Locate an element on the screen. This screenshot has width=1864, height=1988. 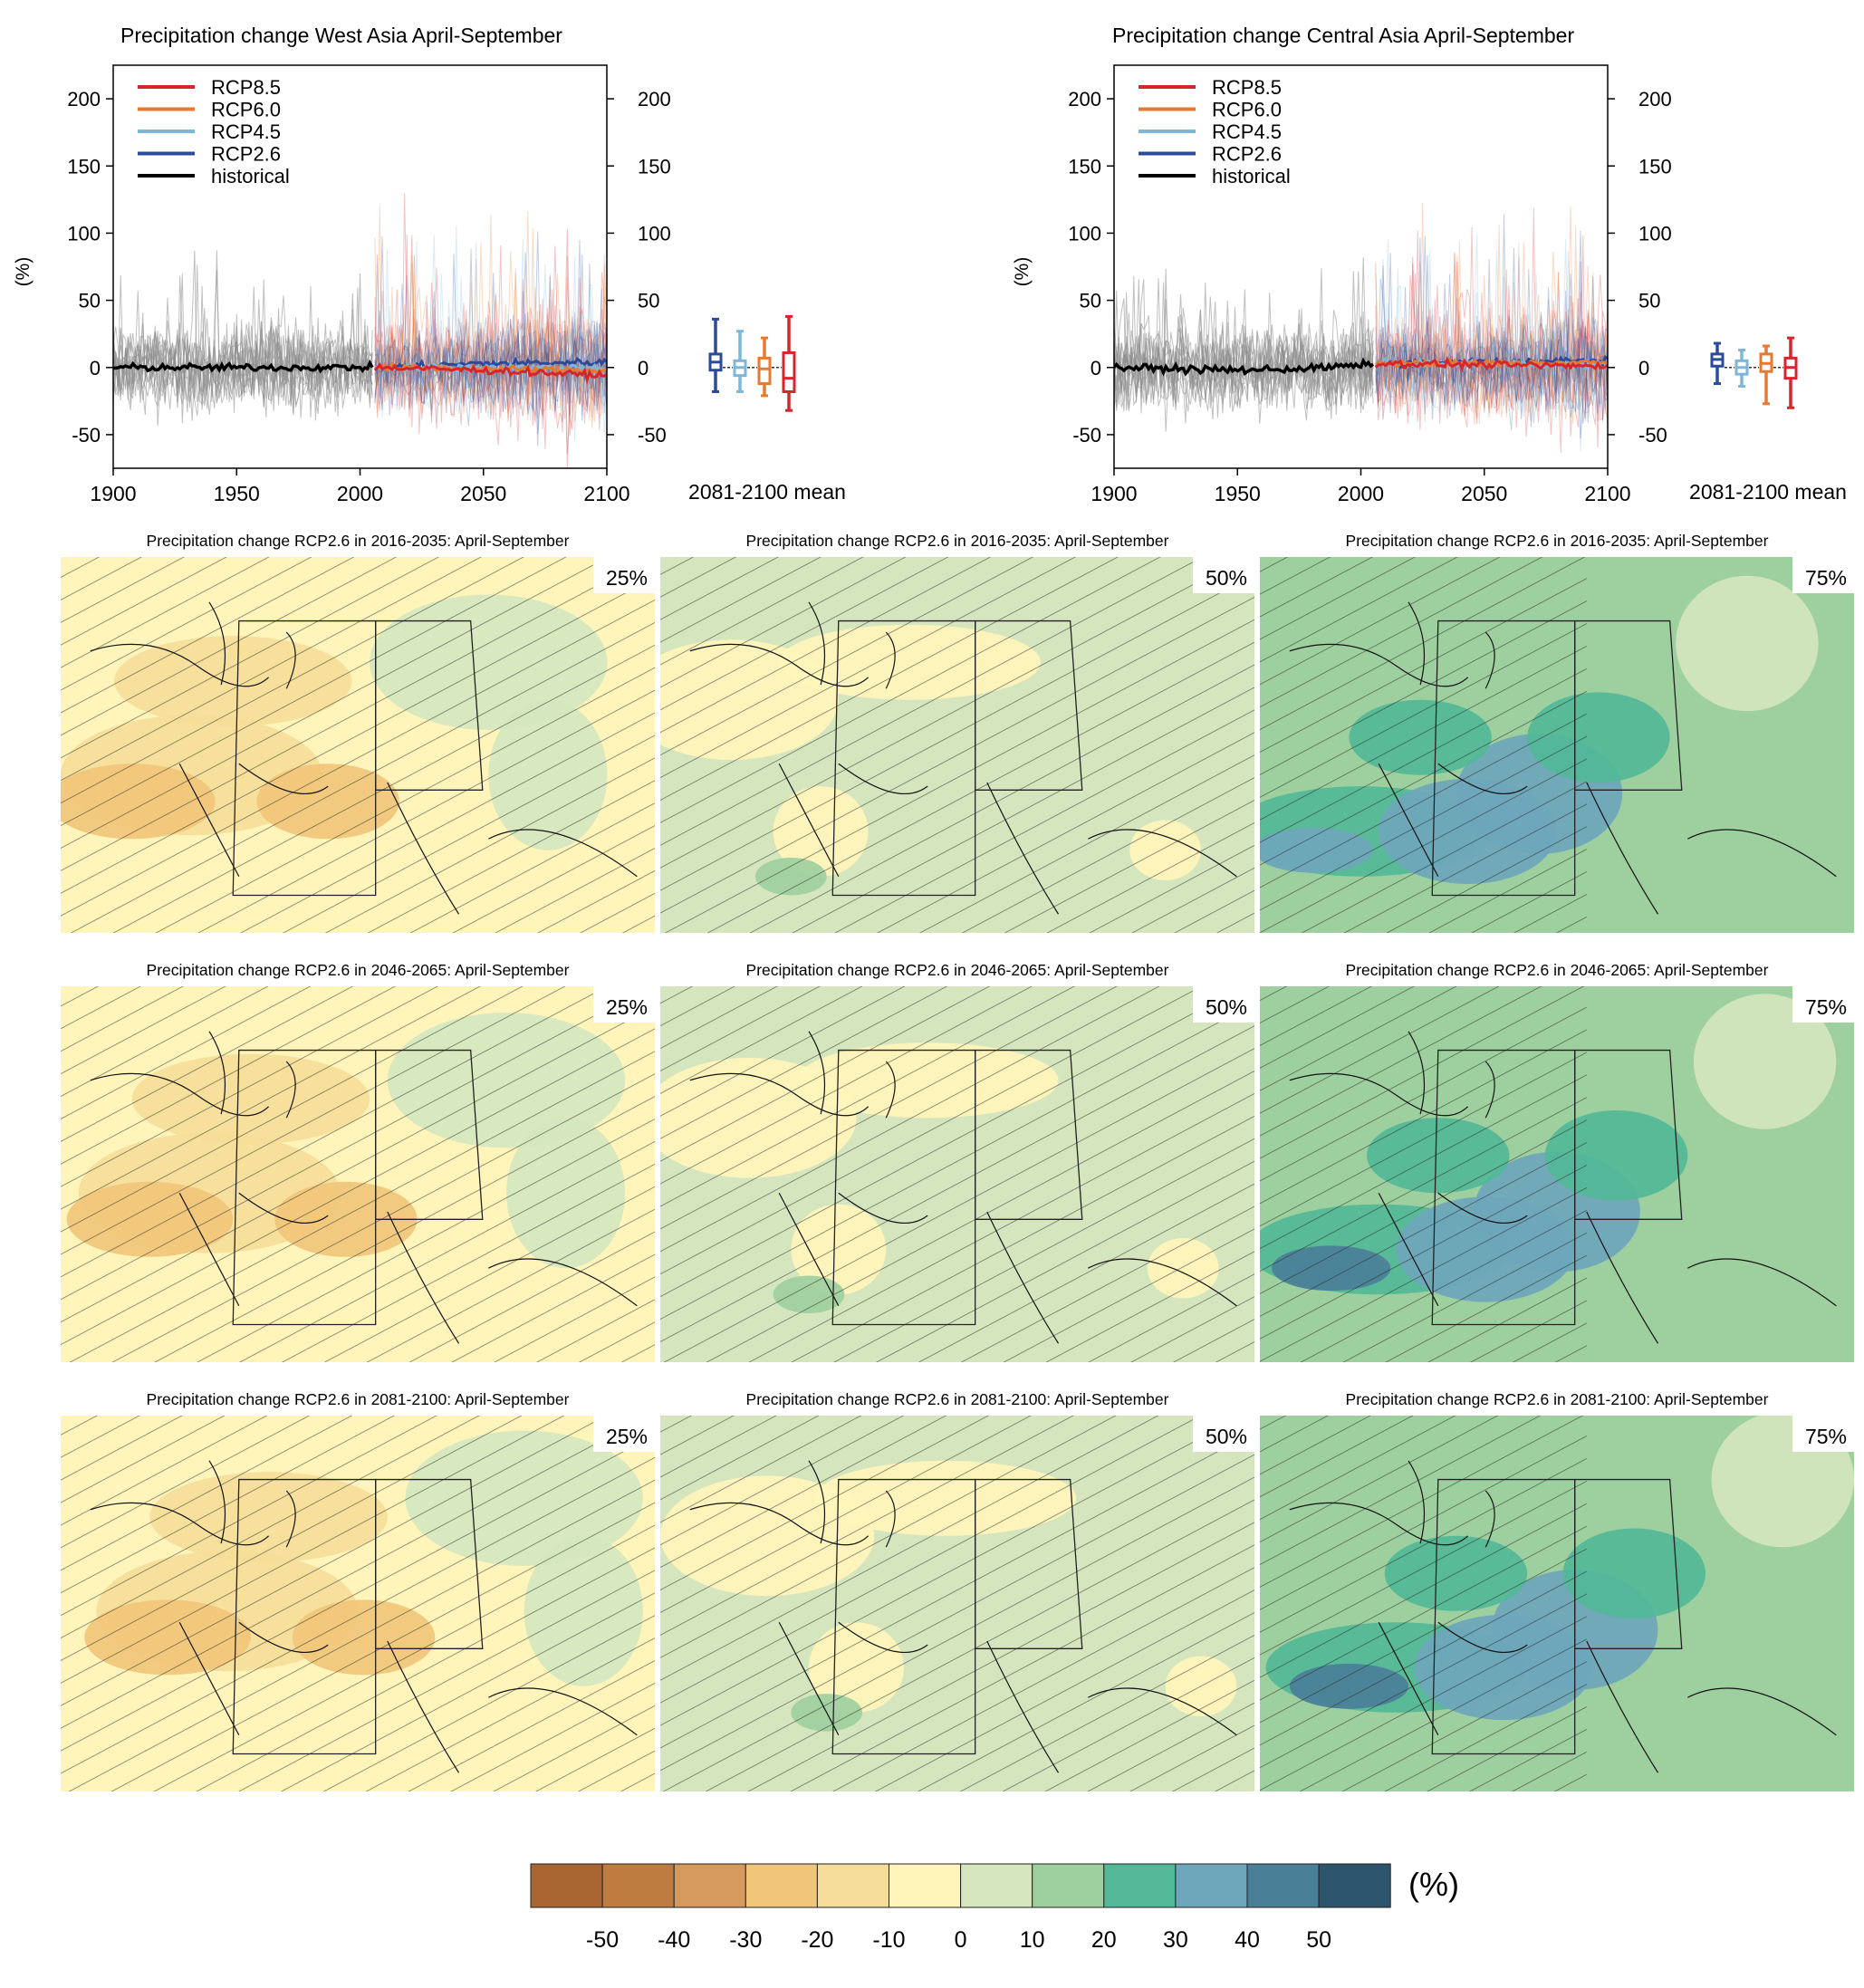
colorbar: (%) -50 -40 -30 -20 -10 0 10 20 30 40 50 is located at coordinates (994, 1908).